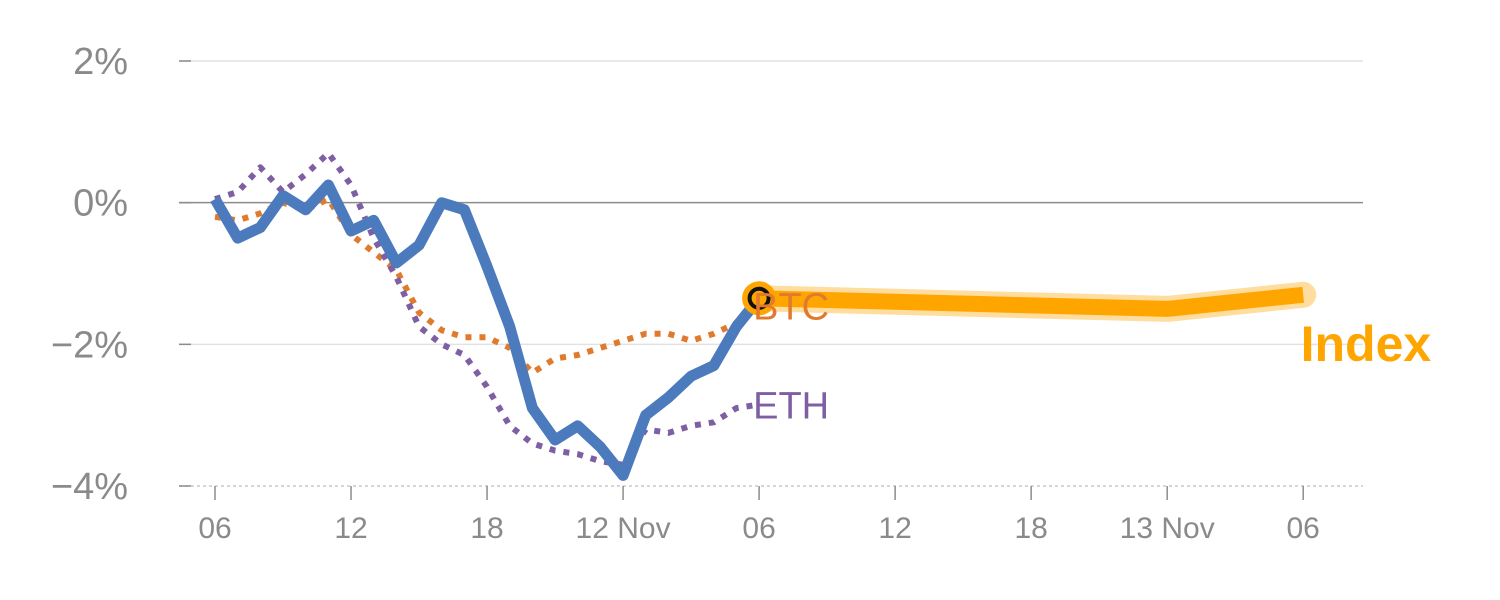  I want to click on series-line-index-projection, so click(1031, 301).